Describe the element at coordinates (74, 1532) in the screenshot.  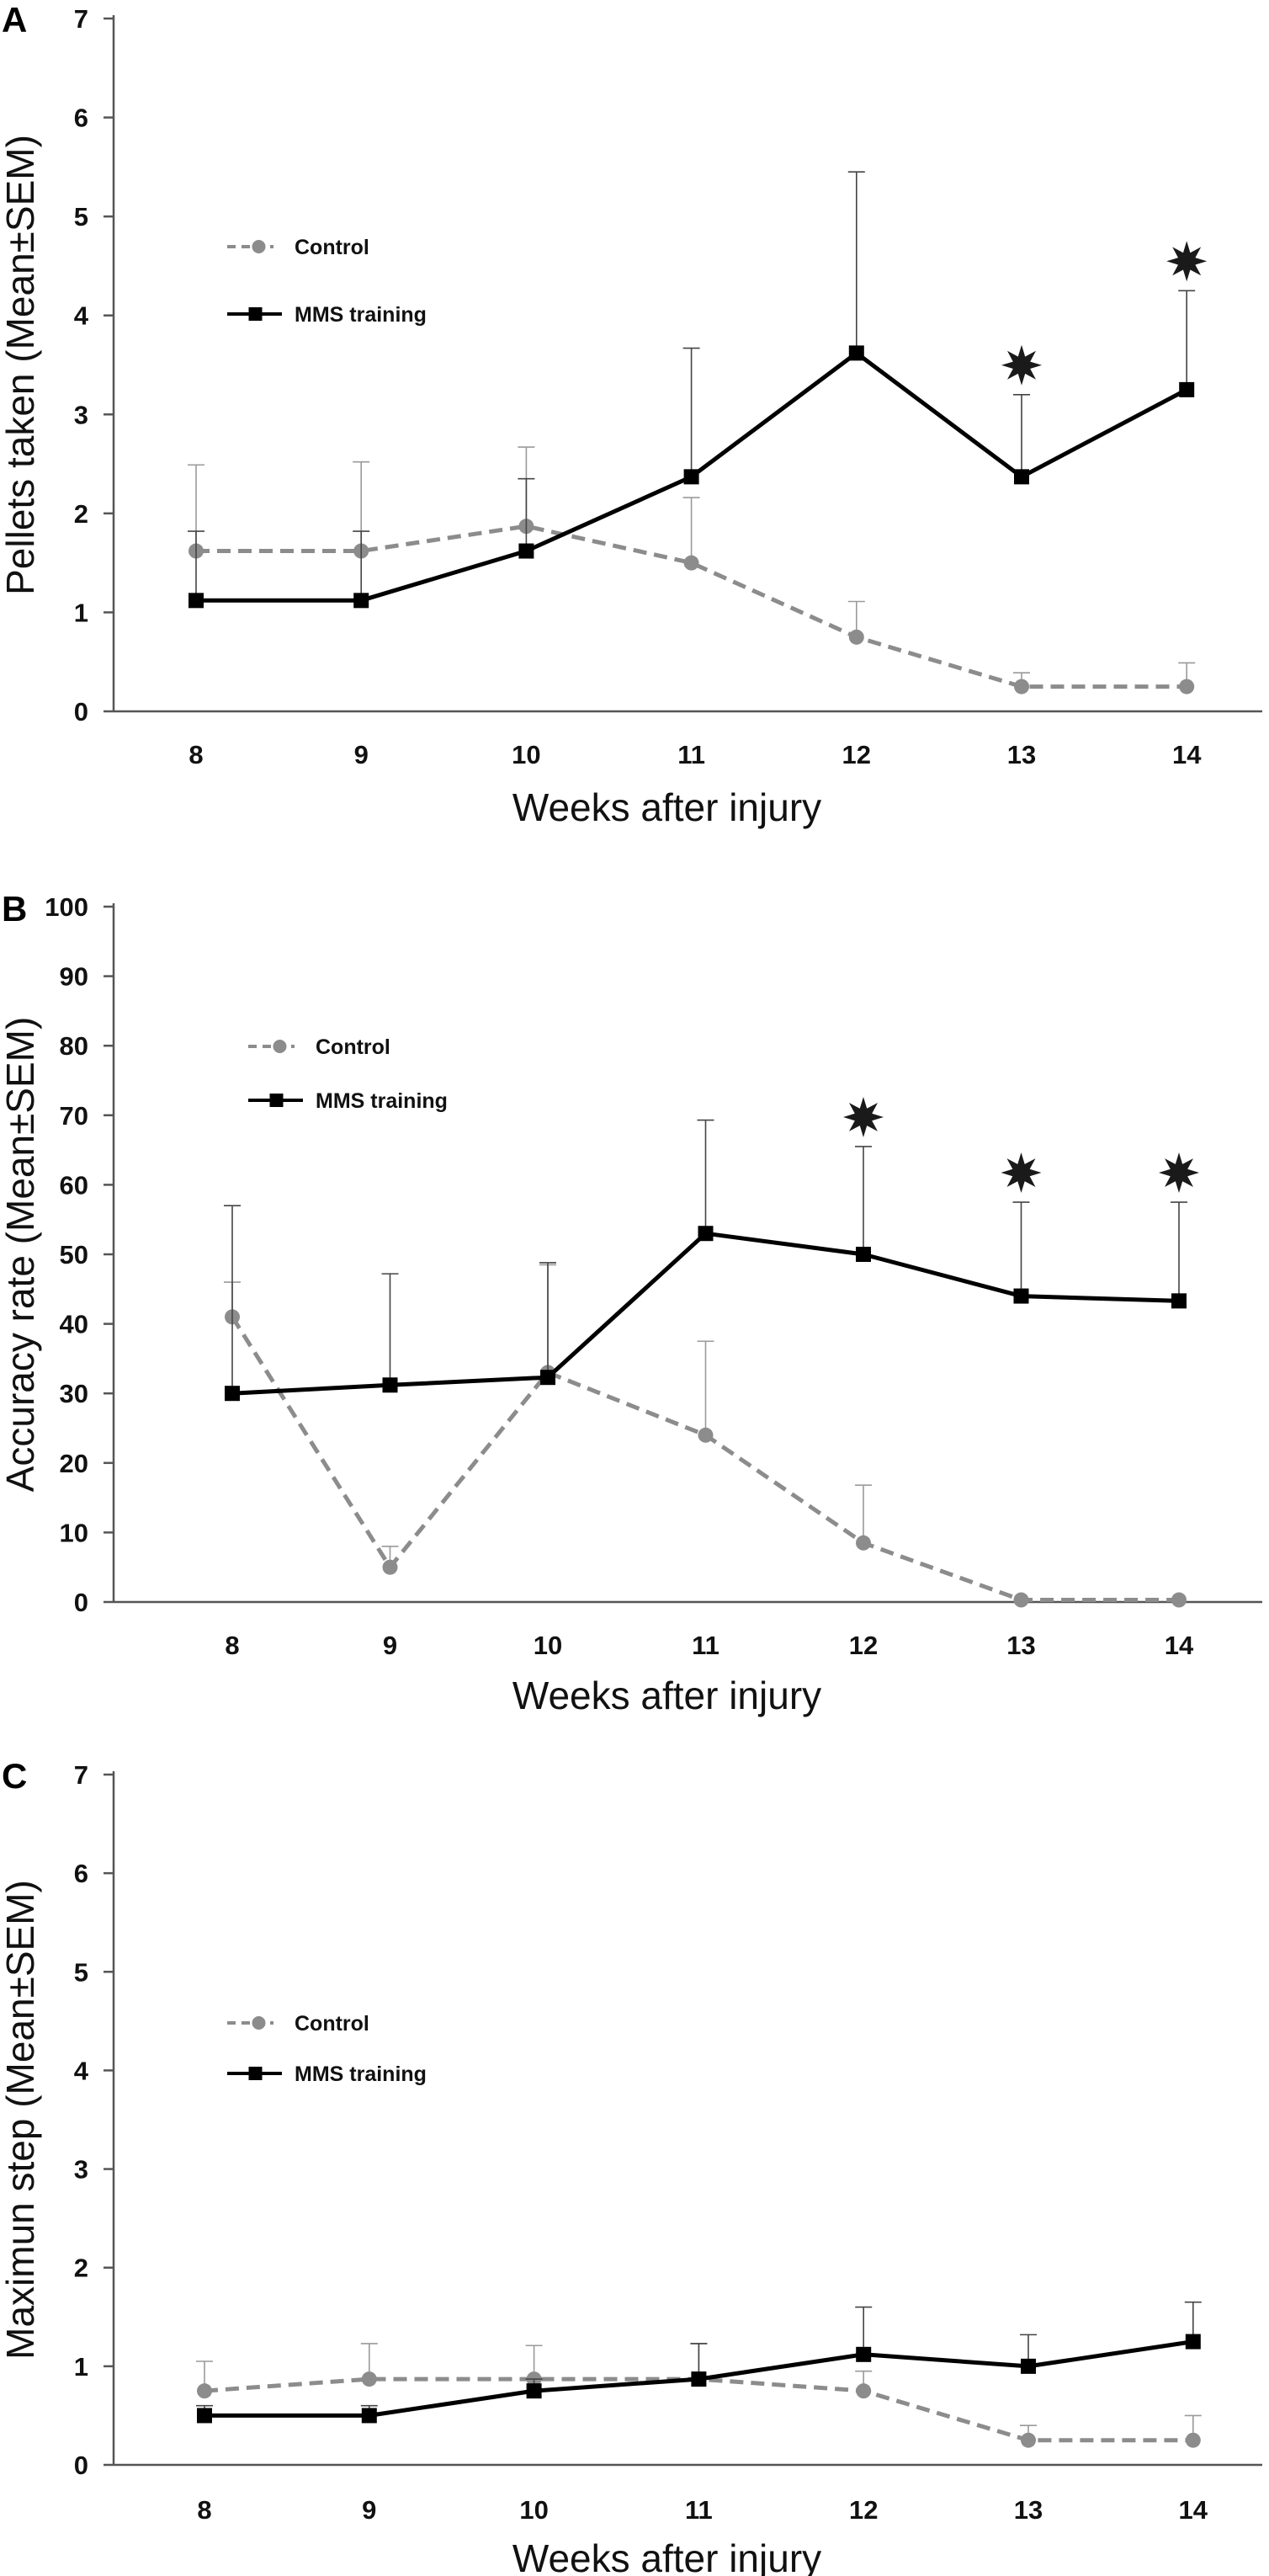
I see `y-tick-label: 10` at that location.